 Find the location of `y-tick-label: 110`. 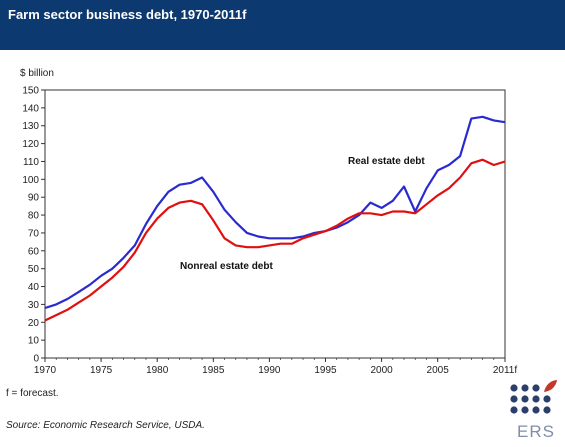

y-tick-label: 110 is located at coordinates (31, 162).